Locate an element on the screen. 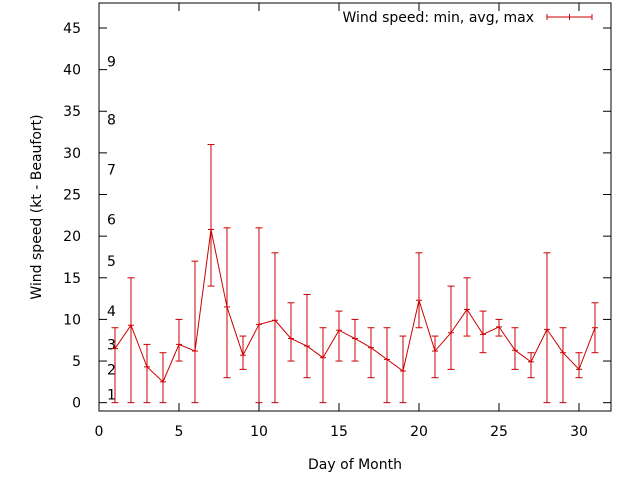  beaufort-scale-labels: 1 2 3 4 5 6 7 8 9 is located at coordinates (111, 228).